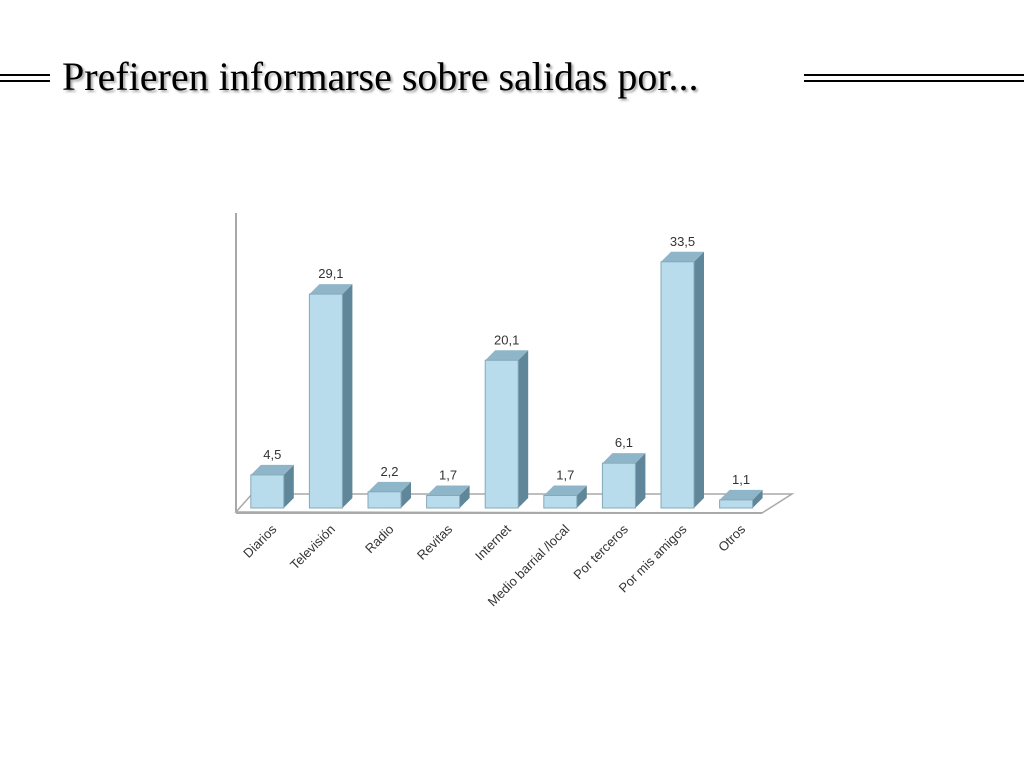 The image size is (1024, 773). Describe the element at coordinates (389, 471) in the screenshot. I see `value-label: 2,2` at that location.